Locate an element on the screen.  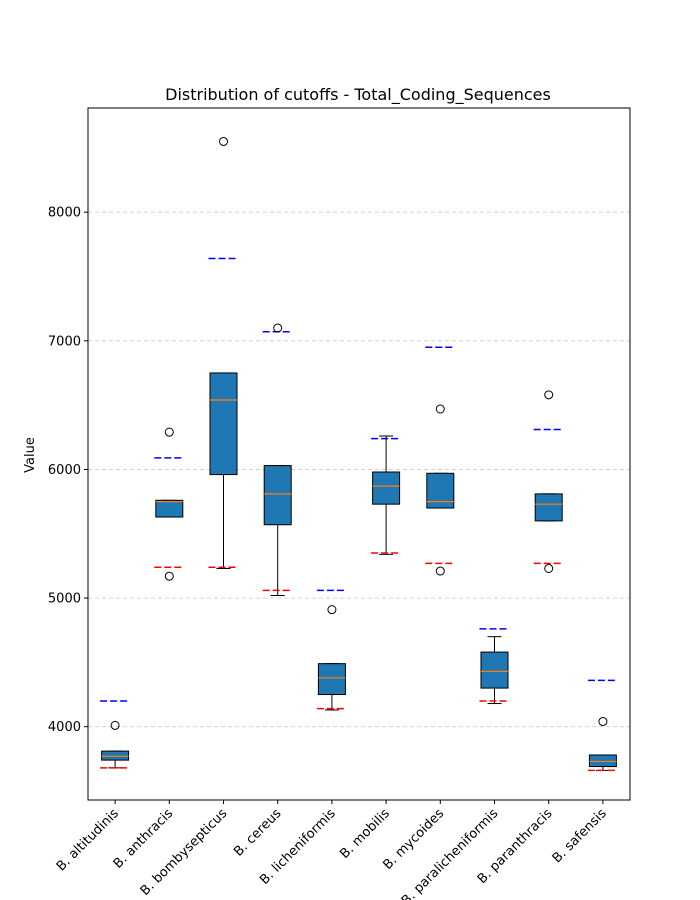
y-tick-label-0: 4000 is located at coordinates (64, 727).